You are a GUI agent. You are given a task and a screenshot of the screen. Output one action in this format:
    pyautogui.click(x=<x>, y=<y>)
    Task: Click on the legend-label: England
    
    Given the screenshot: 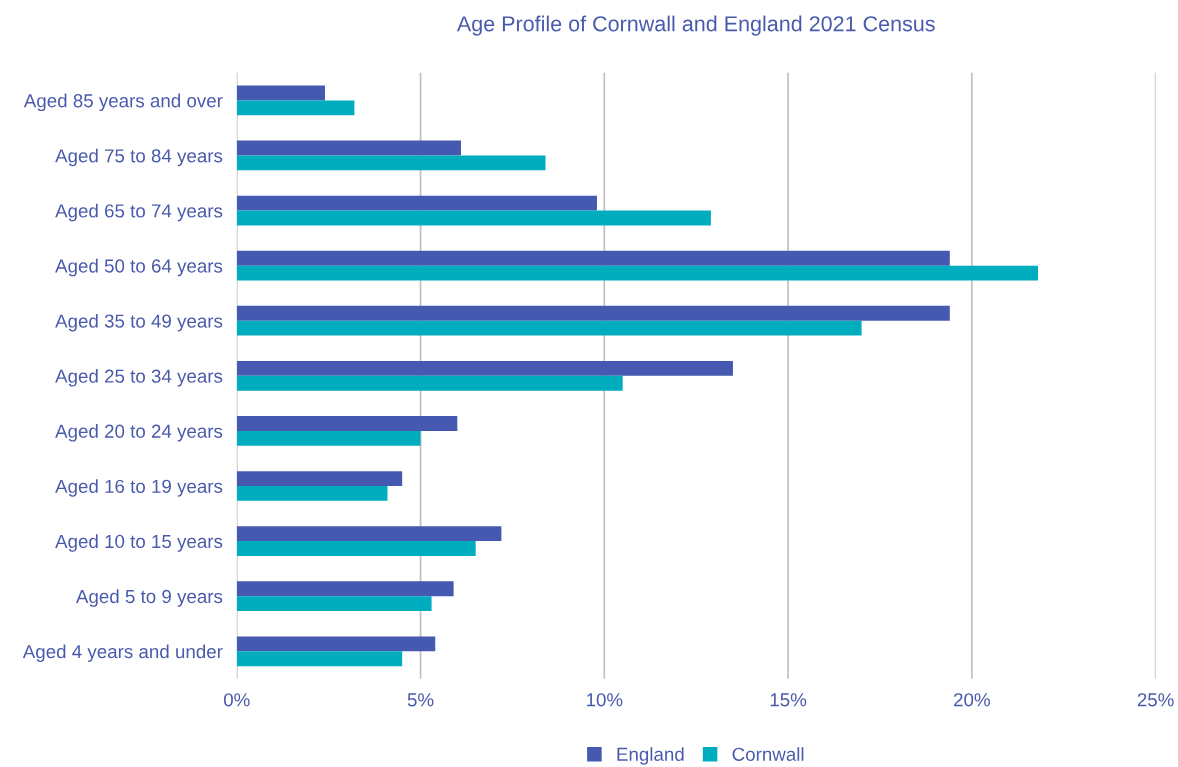 What is the action you would take?
    pyautogui.click(x=650, y=756)
    